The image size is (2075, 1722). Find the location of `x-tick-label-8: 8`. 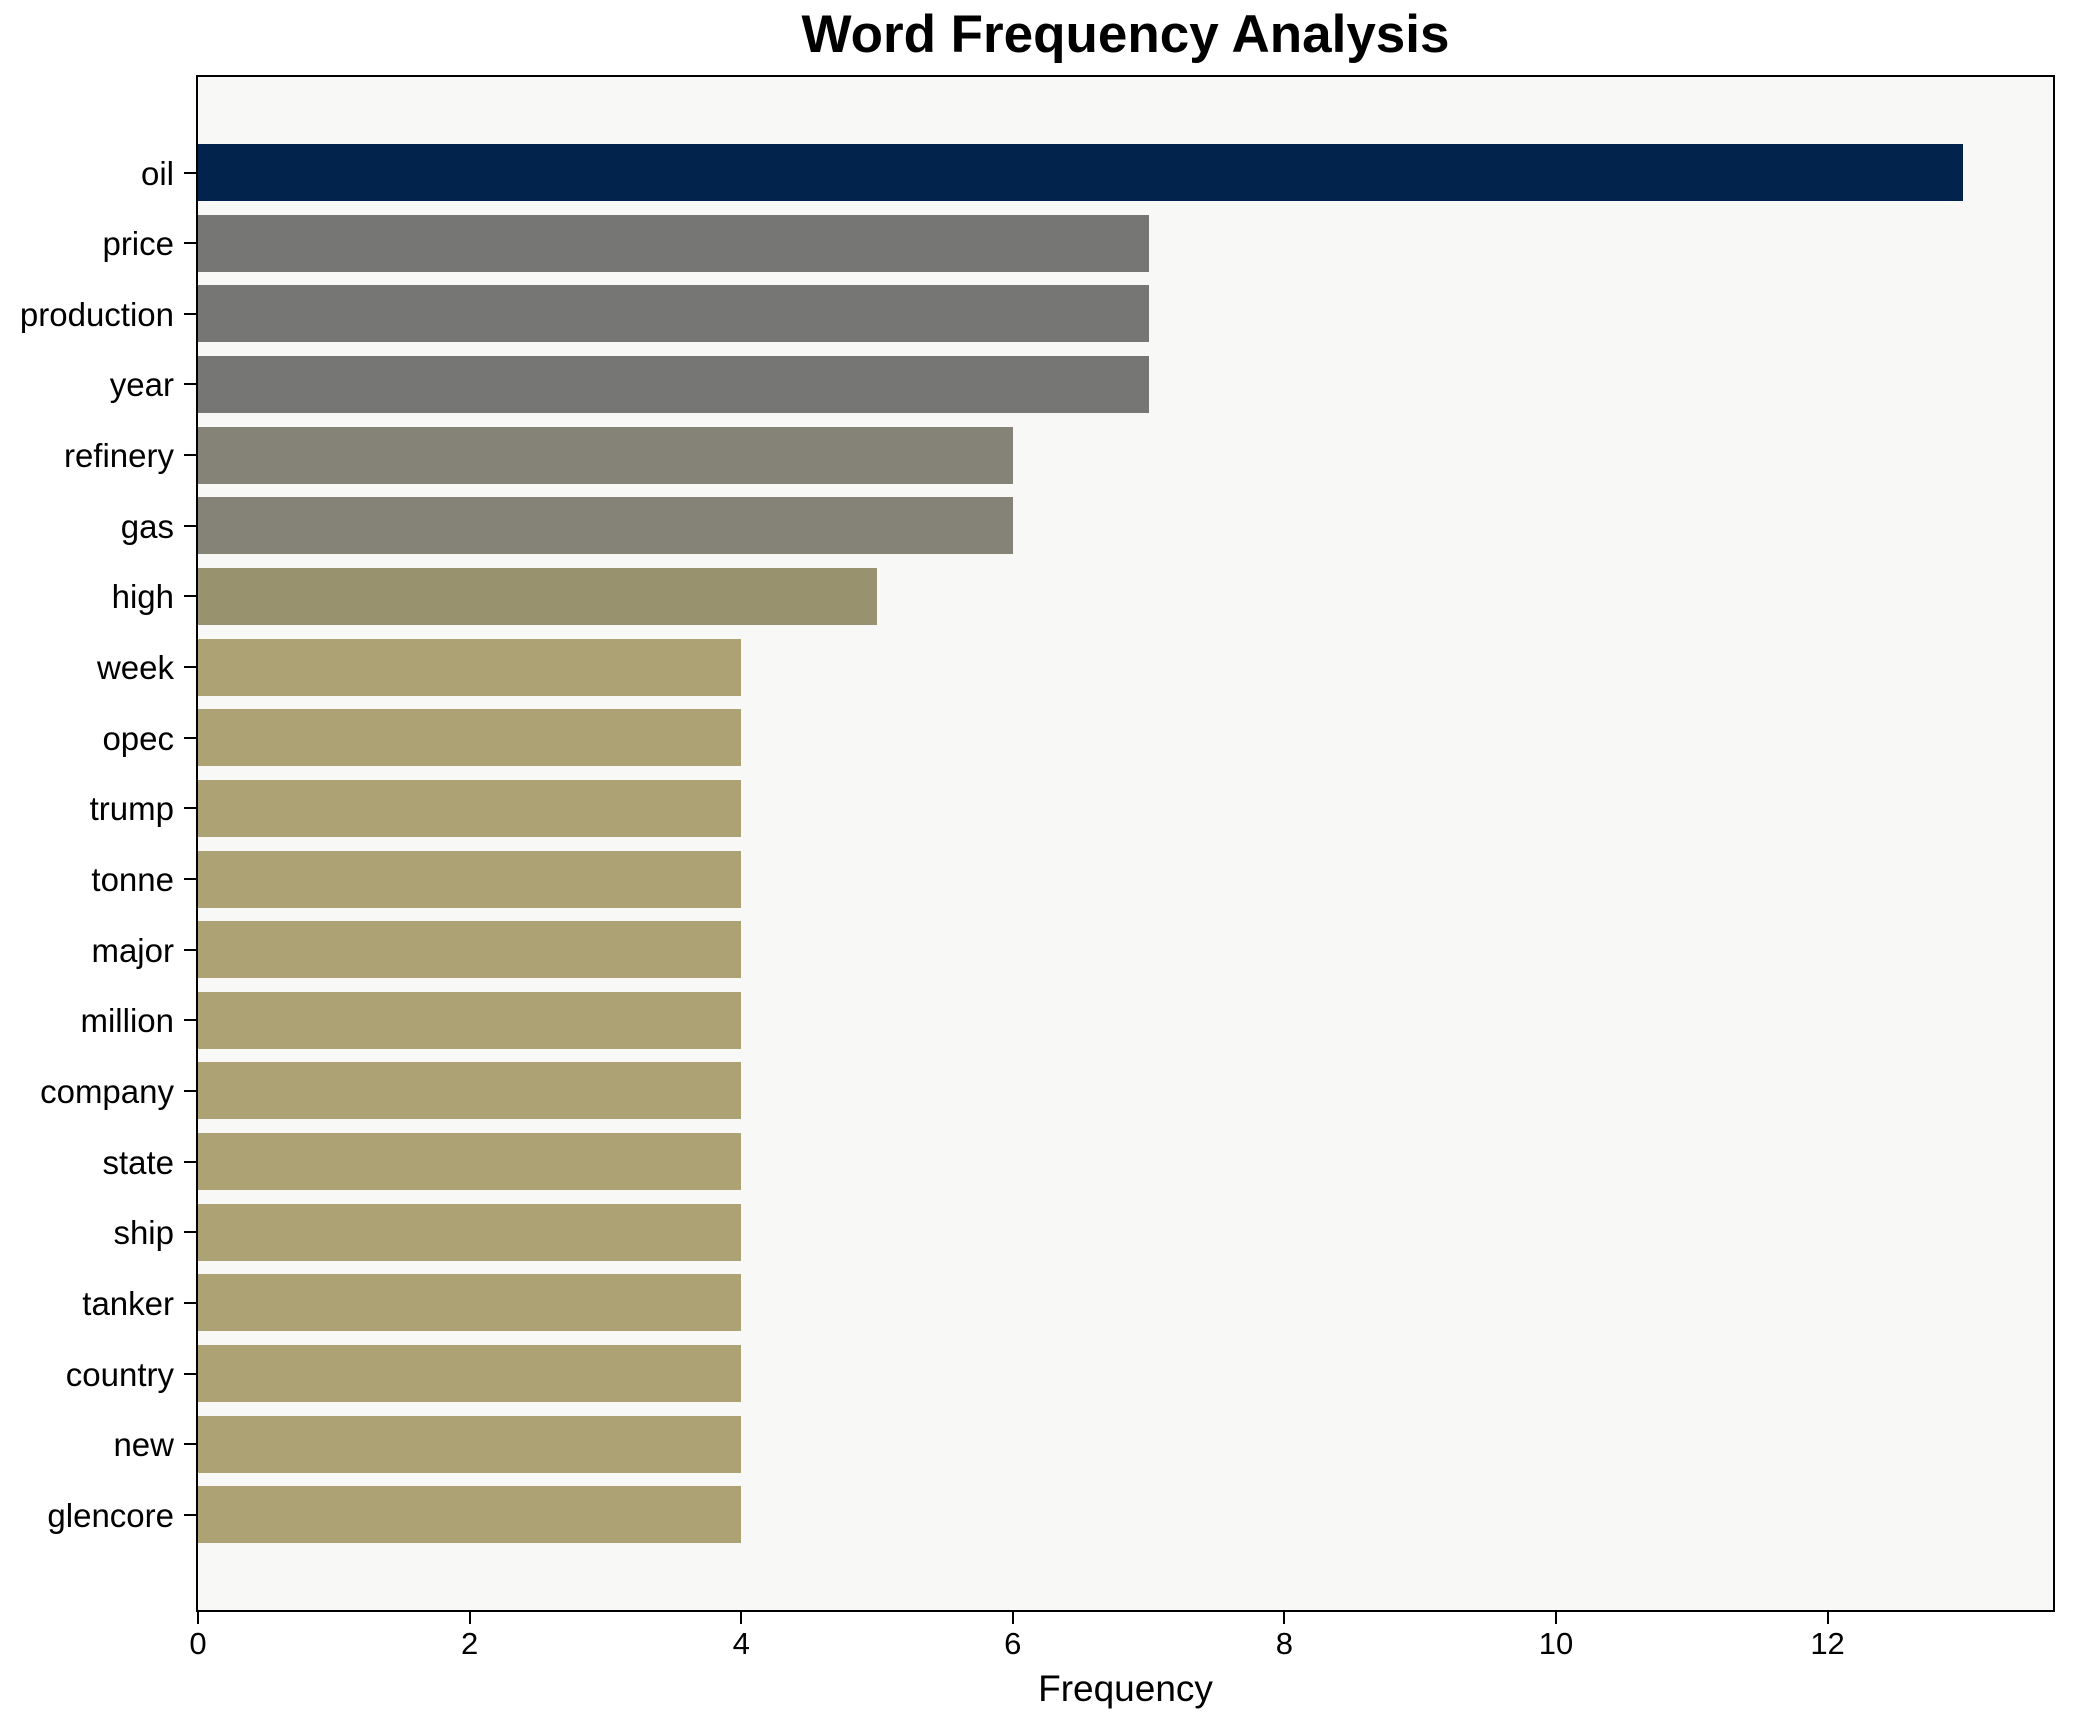

x-tick-label-8: 8 is located at coordinates (1284, 1643).